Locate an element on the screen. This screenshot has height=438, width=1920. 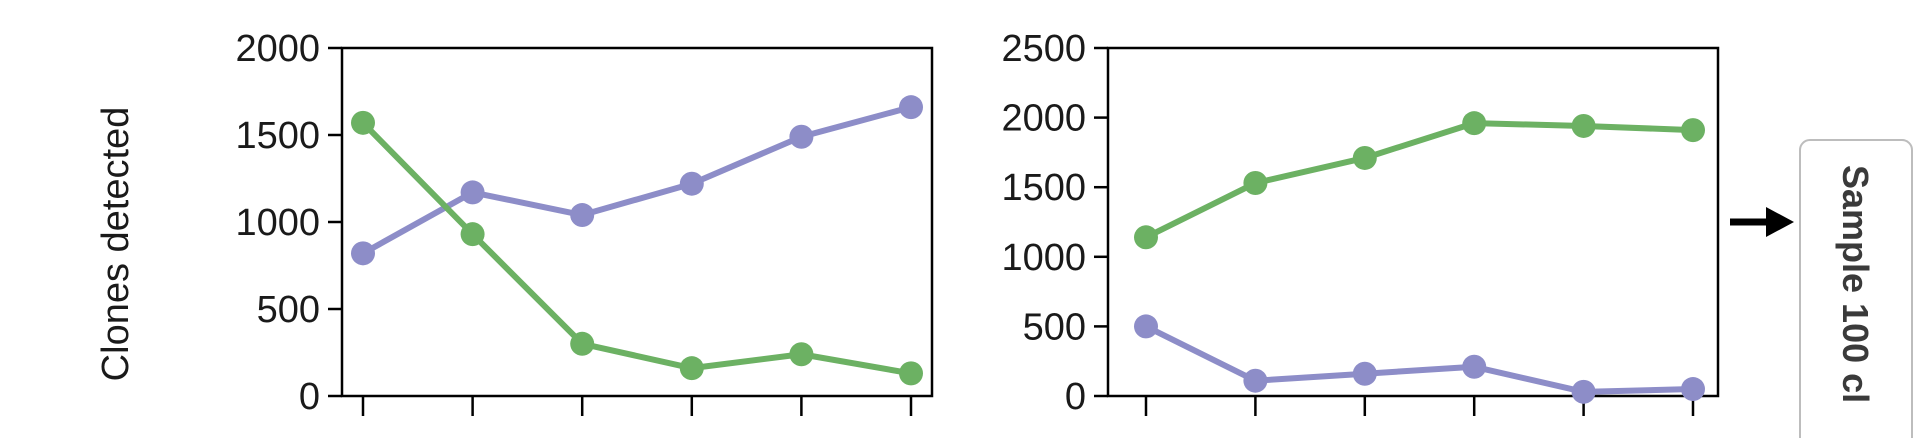
right-arrow-icon is located at coordinates (1762, 222).